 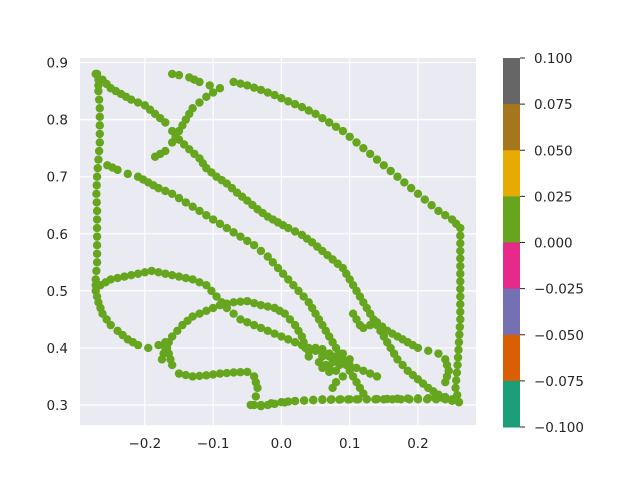 I want to click on y-tick-label: 0.9, so click(x=57, y=64).